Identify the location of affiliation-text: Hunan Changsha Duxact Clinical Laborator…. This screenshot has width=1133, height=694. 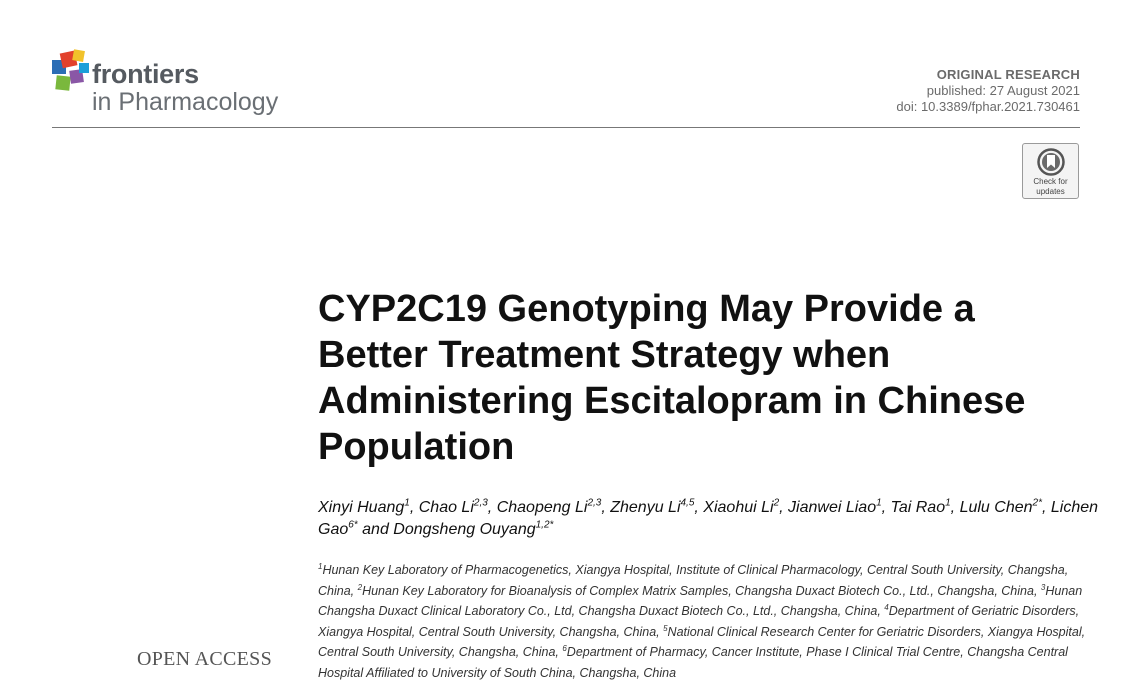
(700, 601).